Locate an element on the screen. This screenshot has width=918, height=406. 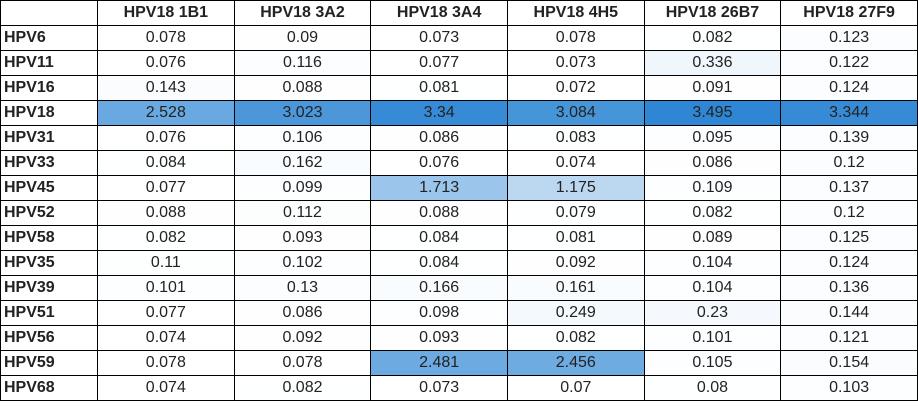
table-row: HPV16 0.143 0.088 0.081 0.072 0.091 0.124 is located at coordinates (459, 88).